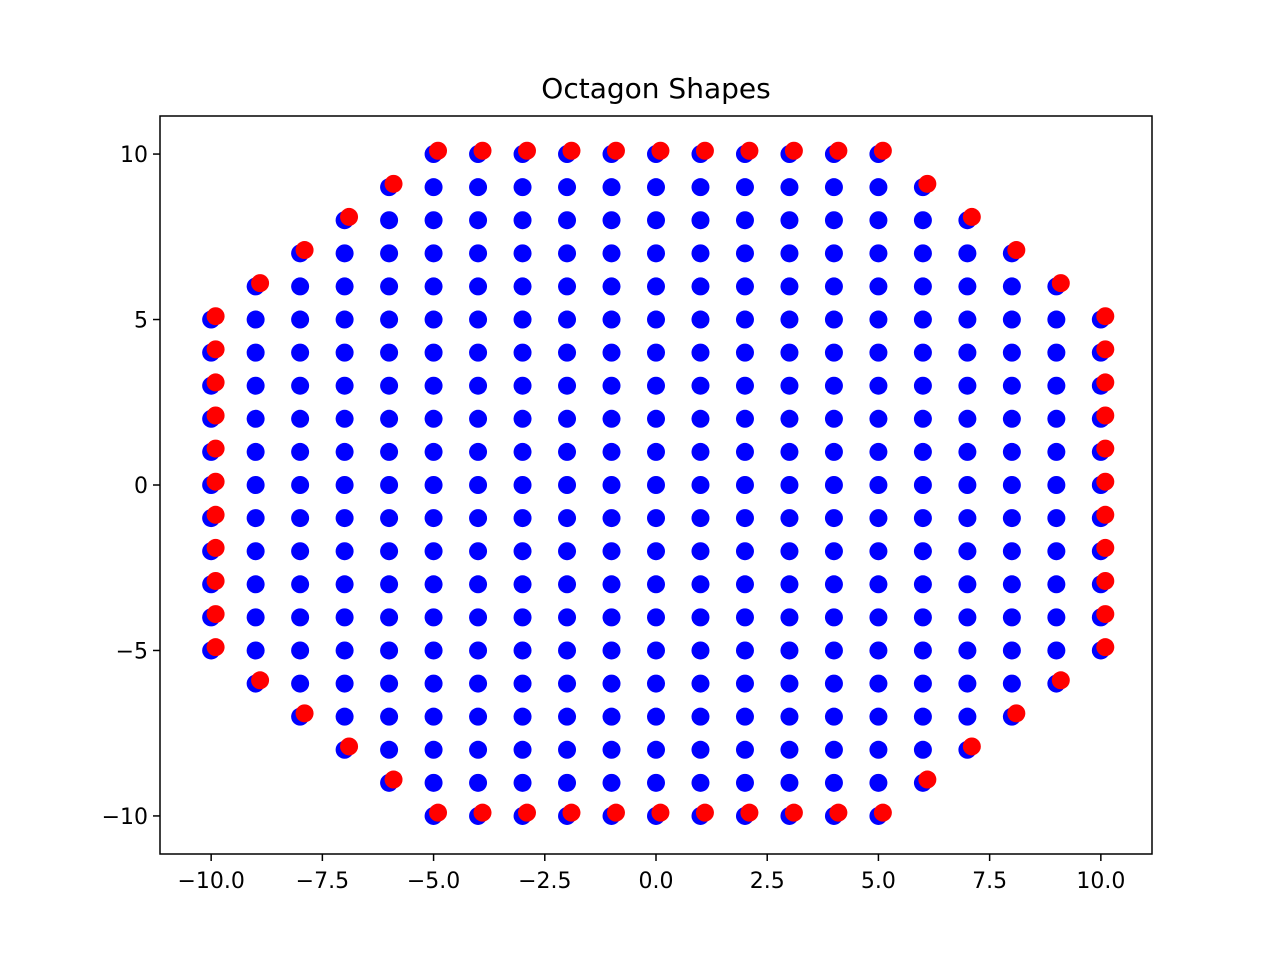  I want to click on y-tick-label: 10, so click(134, 155).